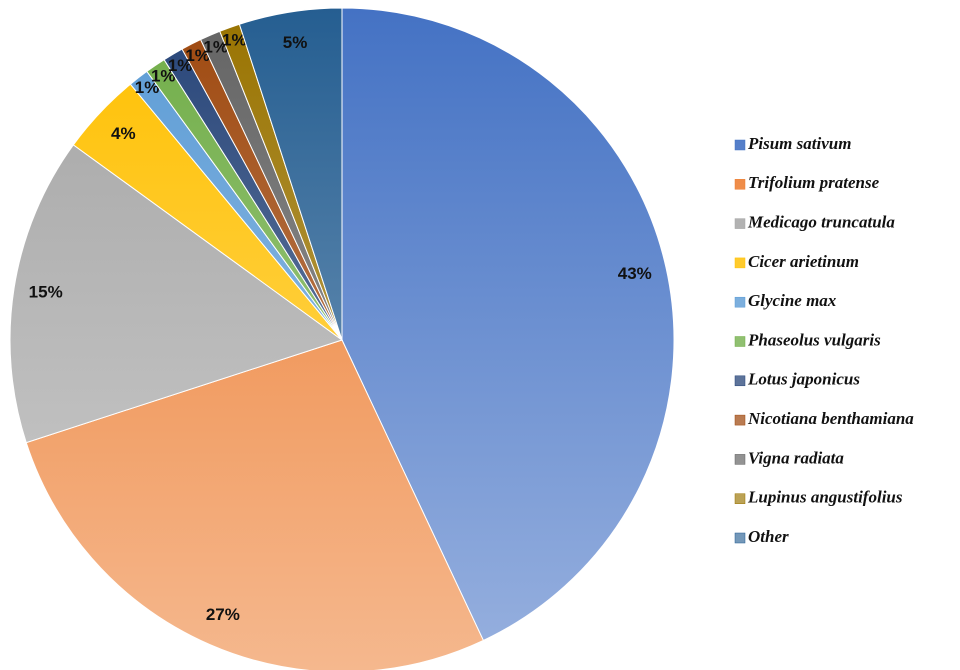 The height and width of the screenshot is (670, 960). Describe the element at coordinates (635, 273) in the screenshot. I see `data-label: 43%` at that location.